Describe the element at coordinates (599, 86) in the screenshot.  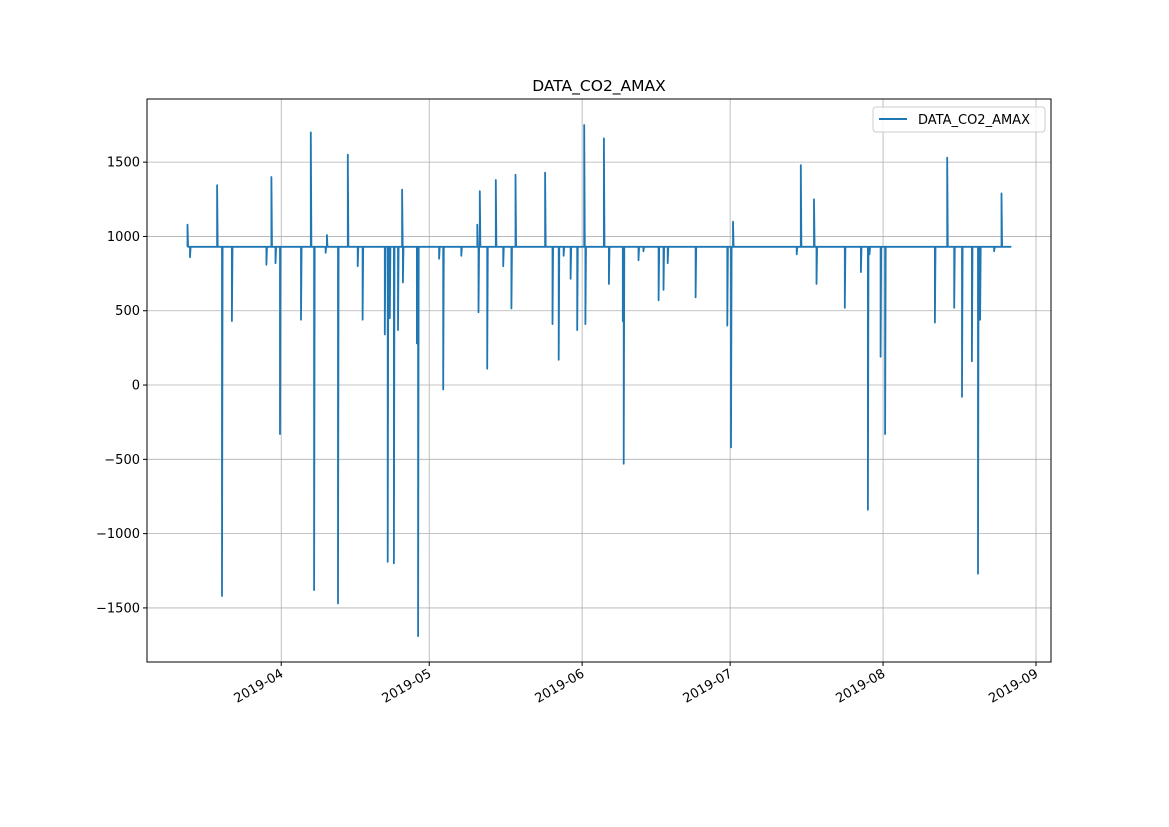
I see `chart-title: DATA_CO2_AMAX` at that location.